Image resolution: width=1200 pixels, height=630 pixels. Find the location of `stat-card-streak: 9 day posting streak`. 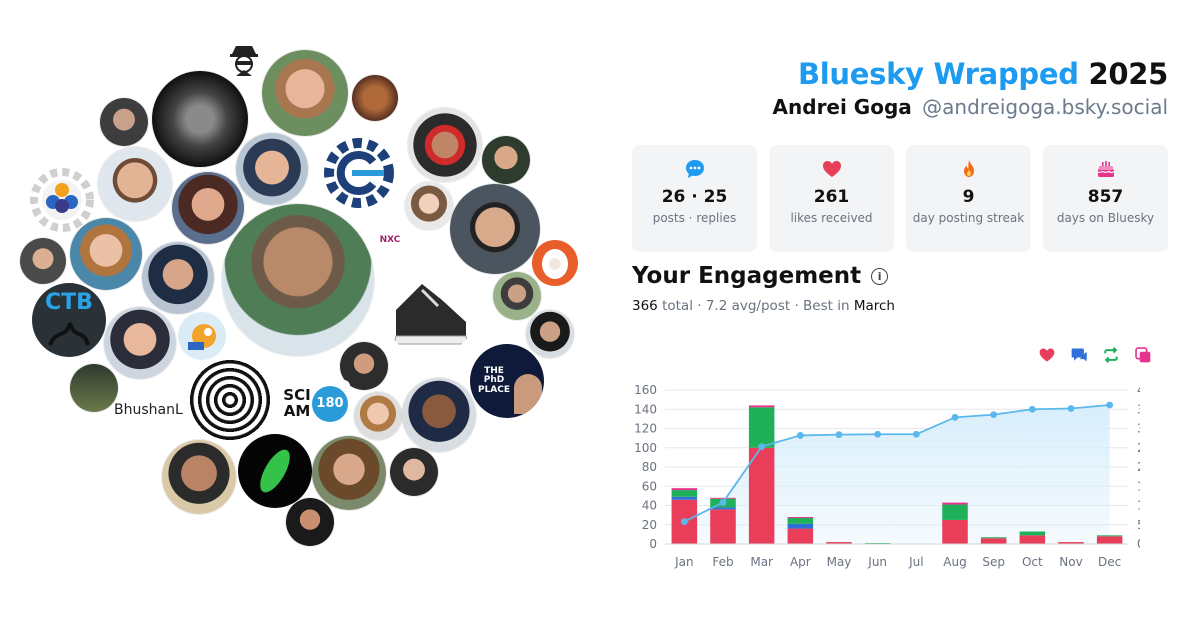

stat-card-streak: 9 day posting streak is located at coordinates (968, 198).